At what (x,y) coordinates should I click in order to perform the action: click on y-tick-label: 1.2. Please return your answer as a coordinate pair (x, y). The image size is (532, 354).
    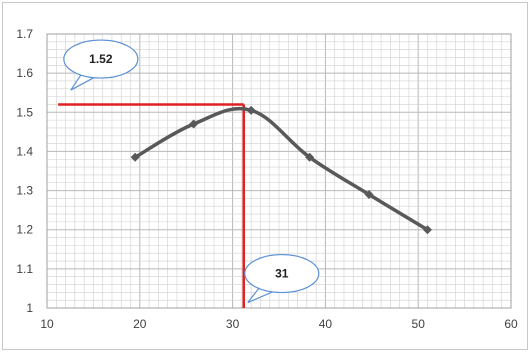
    Looking at the image, I should click on (24, 230).